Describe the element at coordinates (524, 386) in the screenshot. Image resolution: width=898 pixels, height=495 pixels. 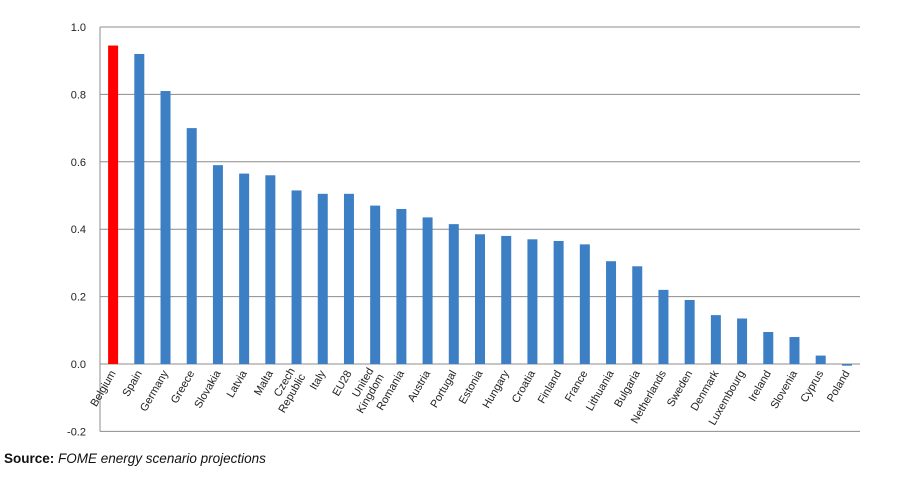
I see `x-tick-label: Croatia` at that location.